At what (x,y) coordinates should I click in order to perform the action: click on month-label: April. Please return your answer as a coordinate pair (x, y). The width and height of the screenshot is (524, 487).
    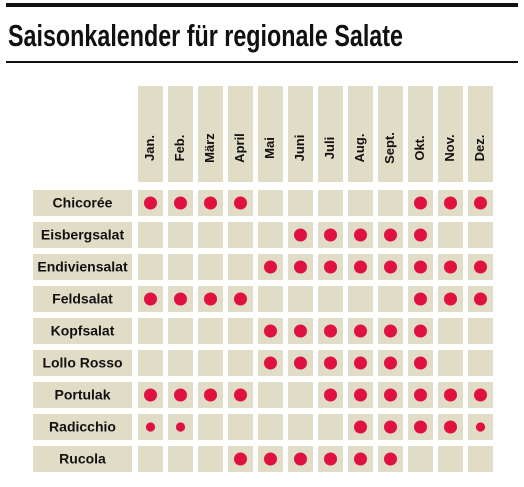
    Looking at the image, I should click on (239, 148).